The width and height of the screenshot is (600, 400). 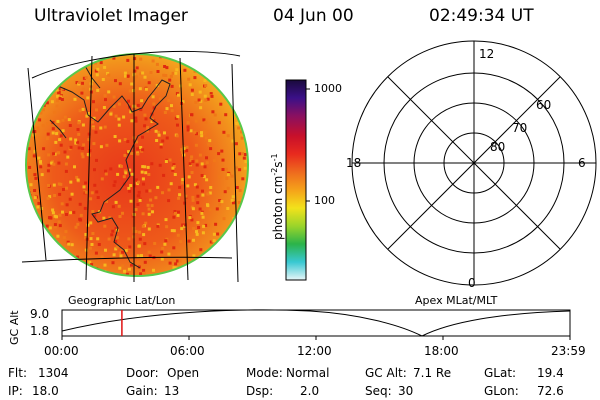 I want to click on altitude-curve, so click(x=316, y=323).